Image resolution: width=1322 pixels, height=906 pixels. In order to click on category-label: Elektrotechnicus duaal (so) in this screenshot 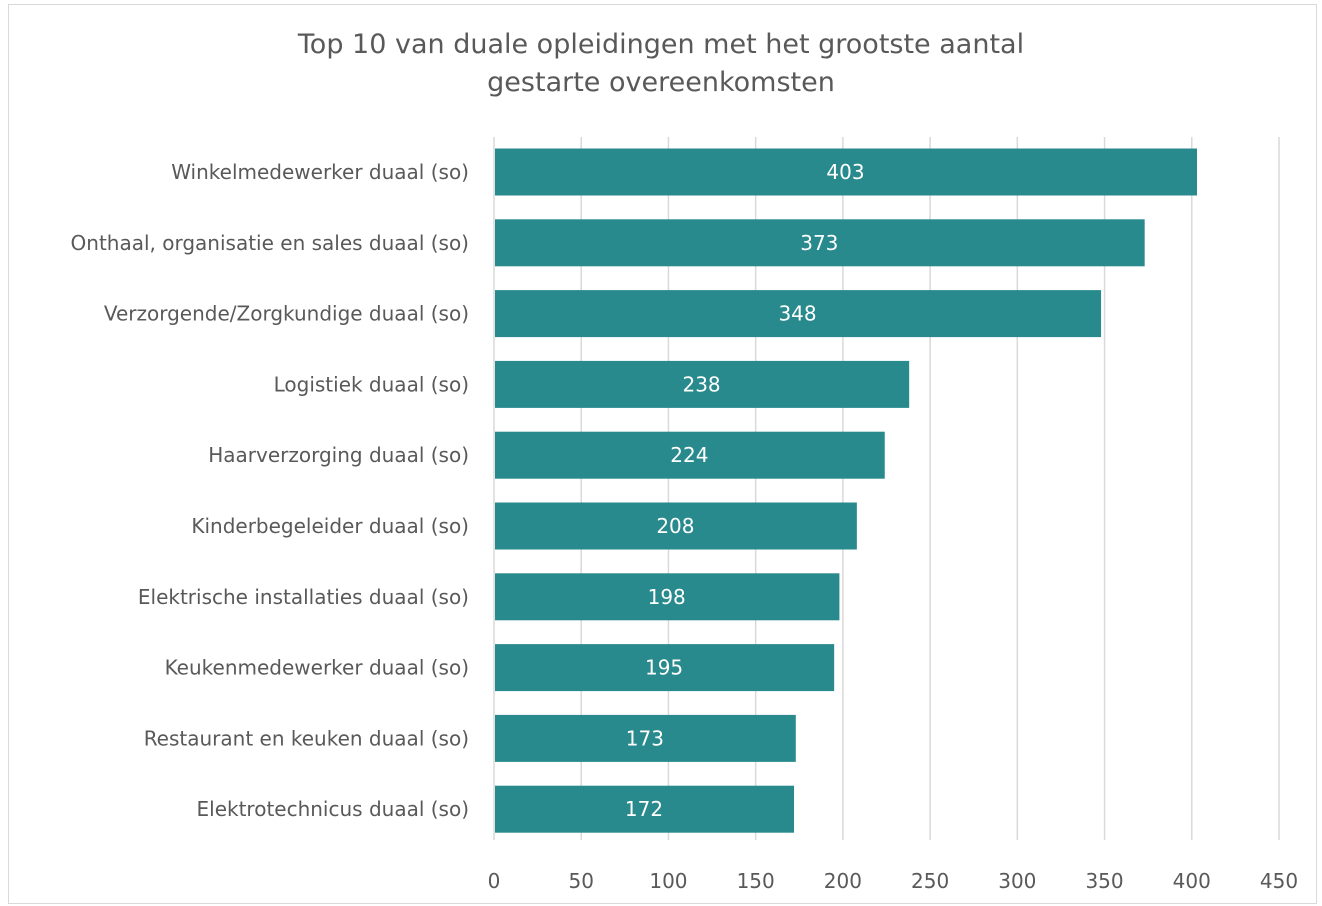, I will do `click(333, 809)`.